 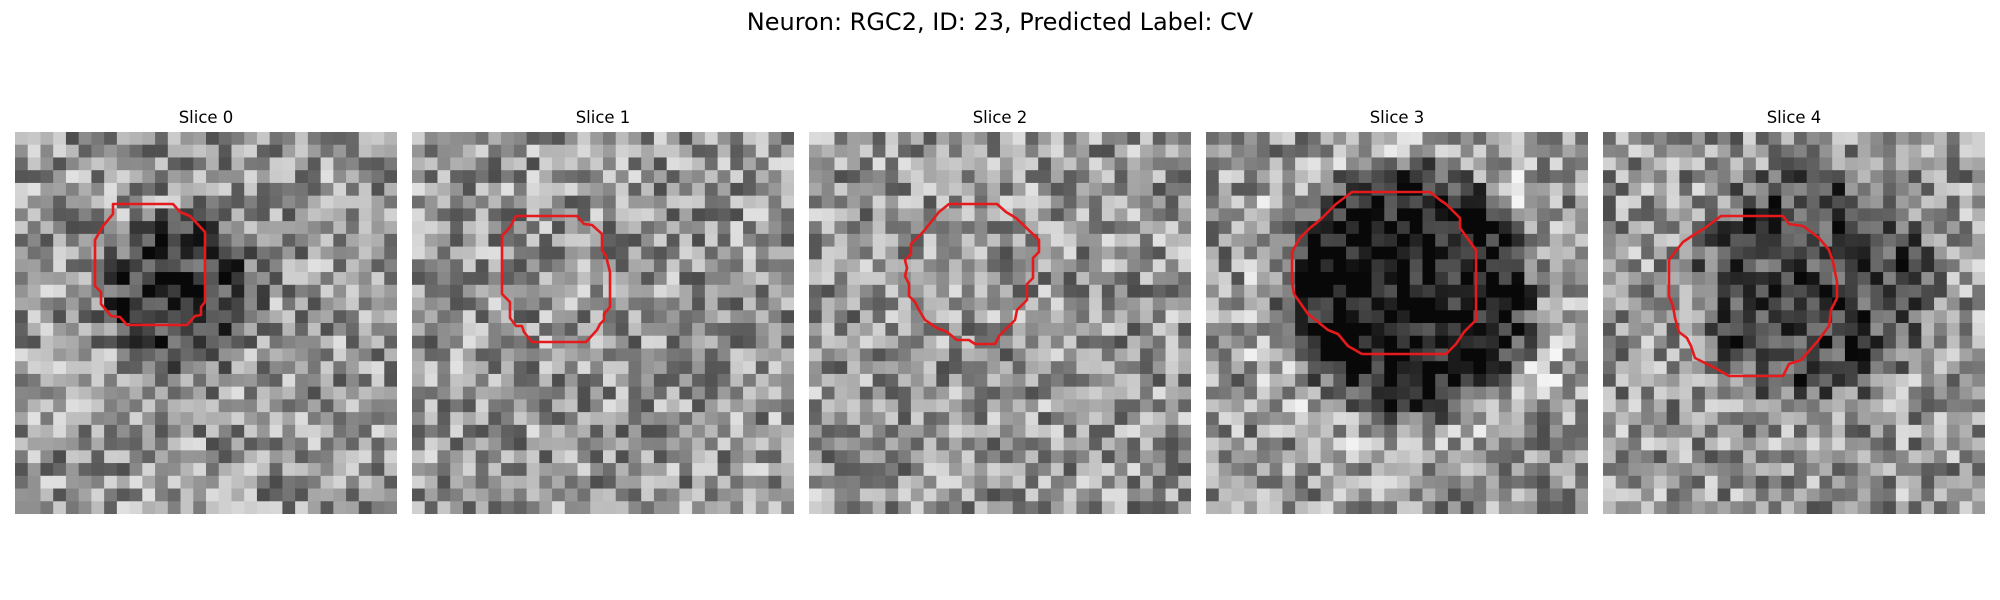 I want to click on slice-panel-4: Slice 4, so click(x=1794, y=311).